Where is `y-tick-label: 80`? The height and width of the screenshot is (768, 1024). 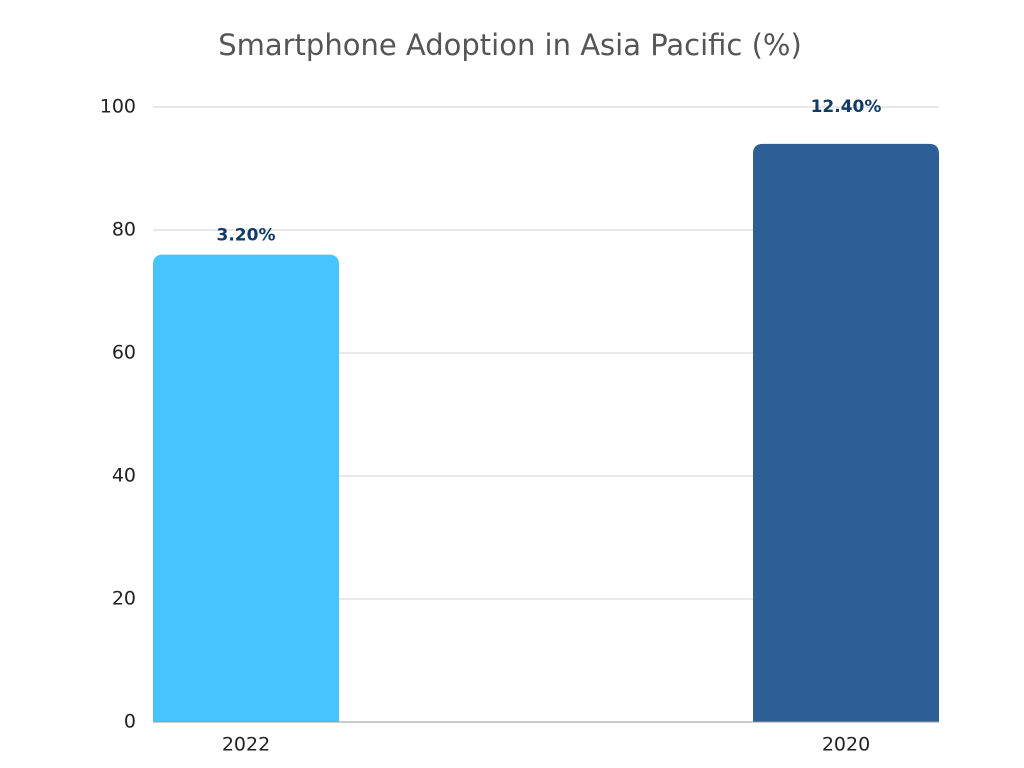 y-tick-label: 80 is located at coordinates (124, 230).